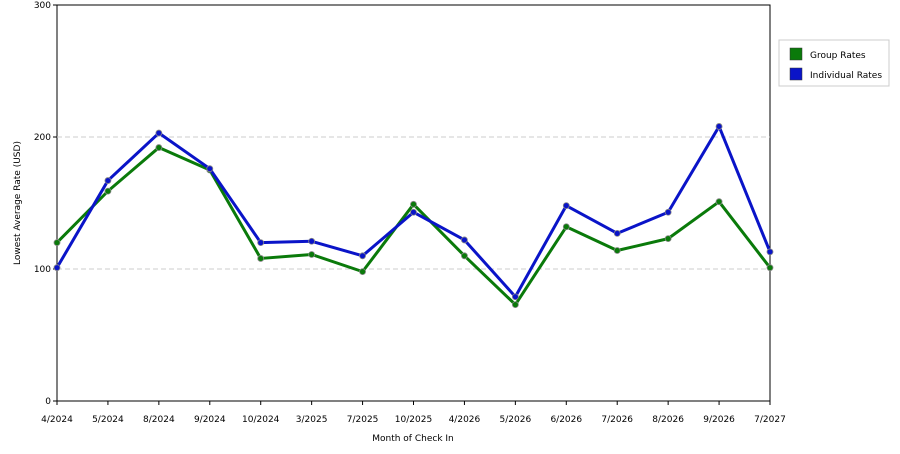 This screenshot has width=900, height=454. I want to click on x-tick-label: 6/2026, so click(566, 420).